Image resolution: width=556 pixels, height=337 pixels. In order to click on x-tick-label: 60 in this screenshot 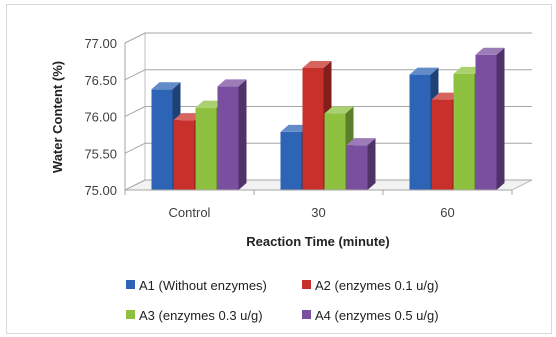, I will do `click(447, 212)`.